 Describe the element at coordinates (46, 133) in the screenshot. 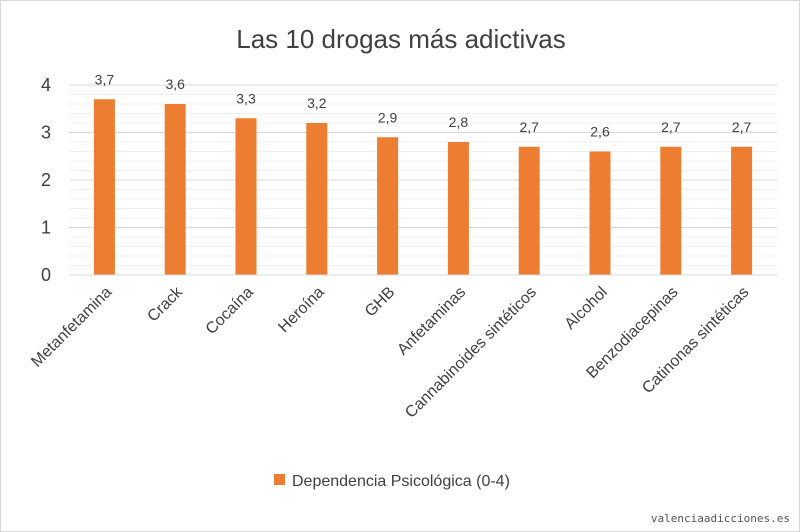

I see `y-tick-label: 3` at that location.